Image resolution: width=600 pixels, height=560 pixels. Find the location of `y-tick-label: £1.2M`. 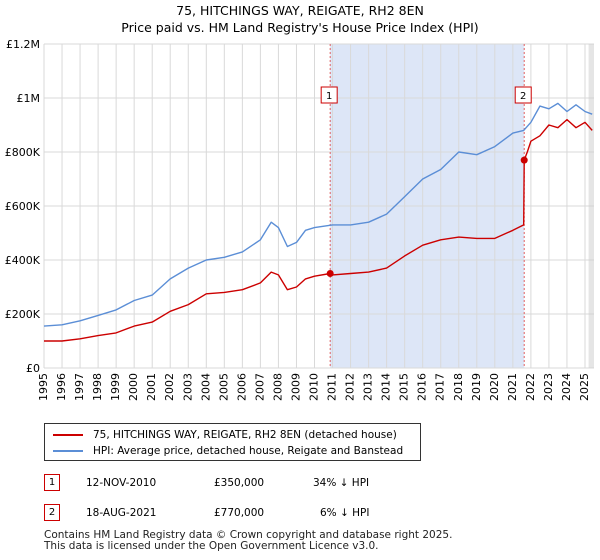

y-tick-label: £1.2M is located at coordinates (23, 44).